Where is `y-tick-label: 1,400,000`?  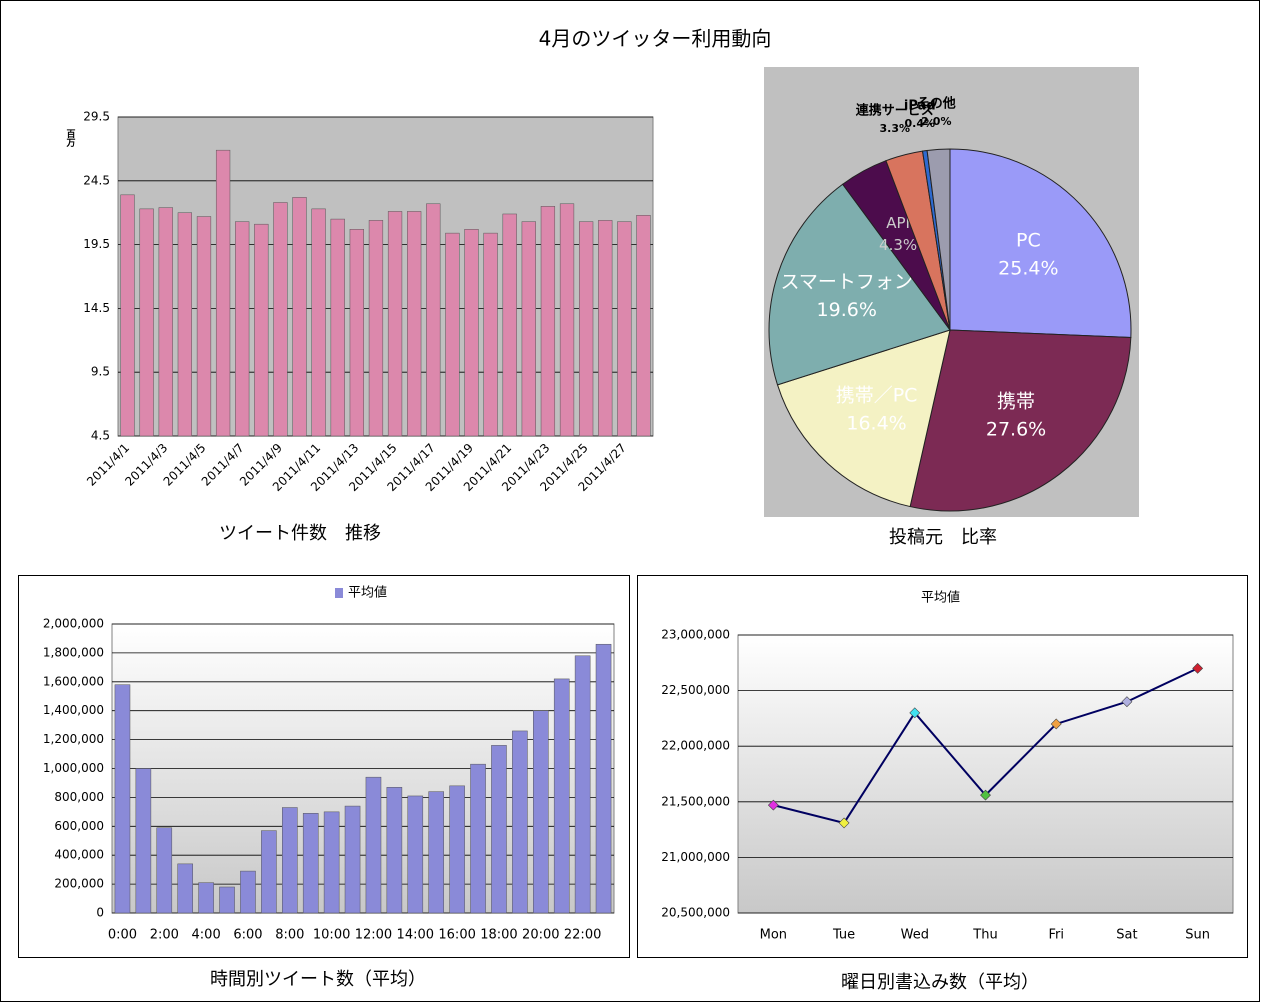
y-tick-label: 1,400,000 is located at coordinates (73, 710).